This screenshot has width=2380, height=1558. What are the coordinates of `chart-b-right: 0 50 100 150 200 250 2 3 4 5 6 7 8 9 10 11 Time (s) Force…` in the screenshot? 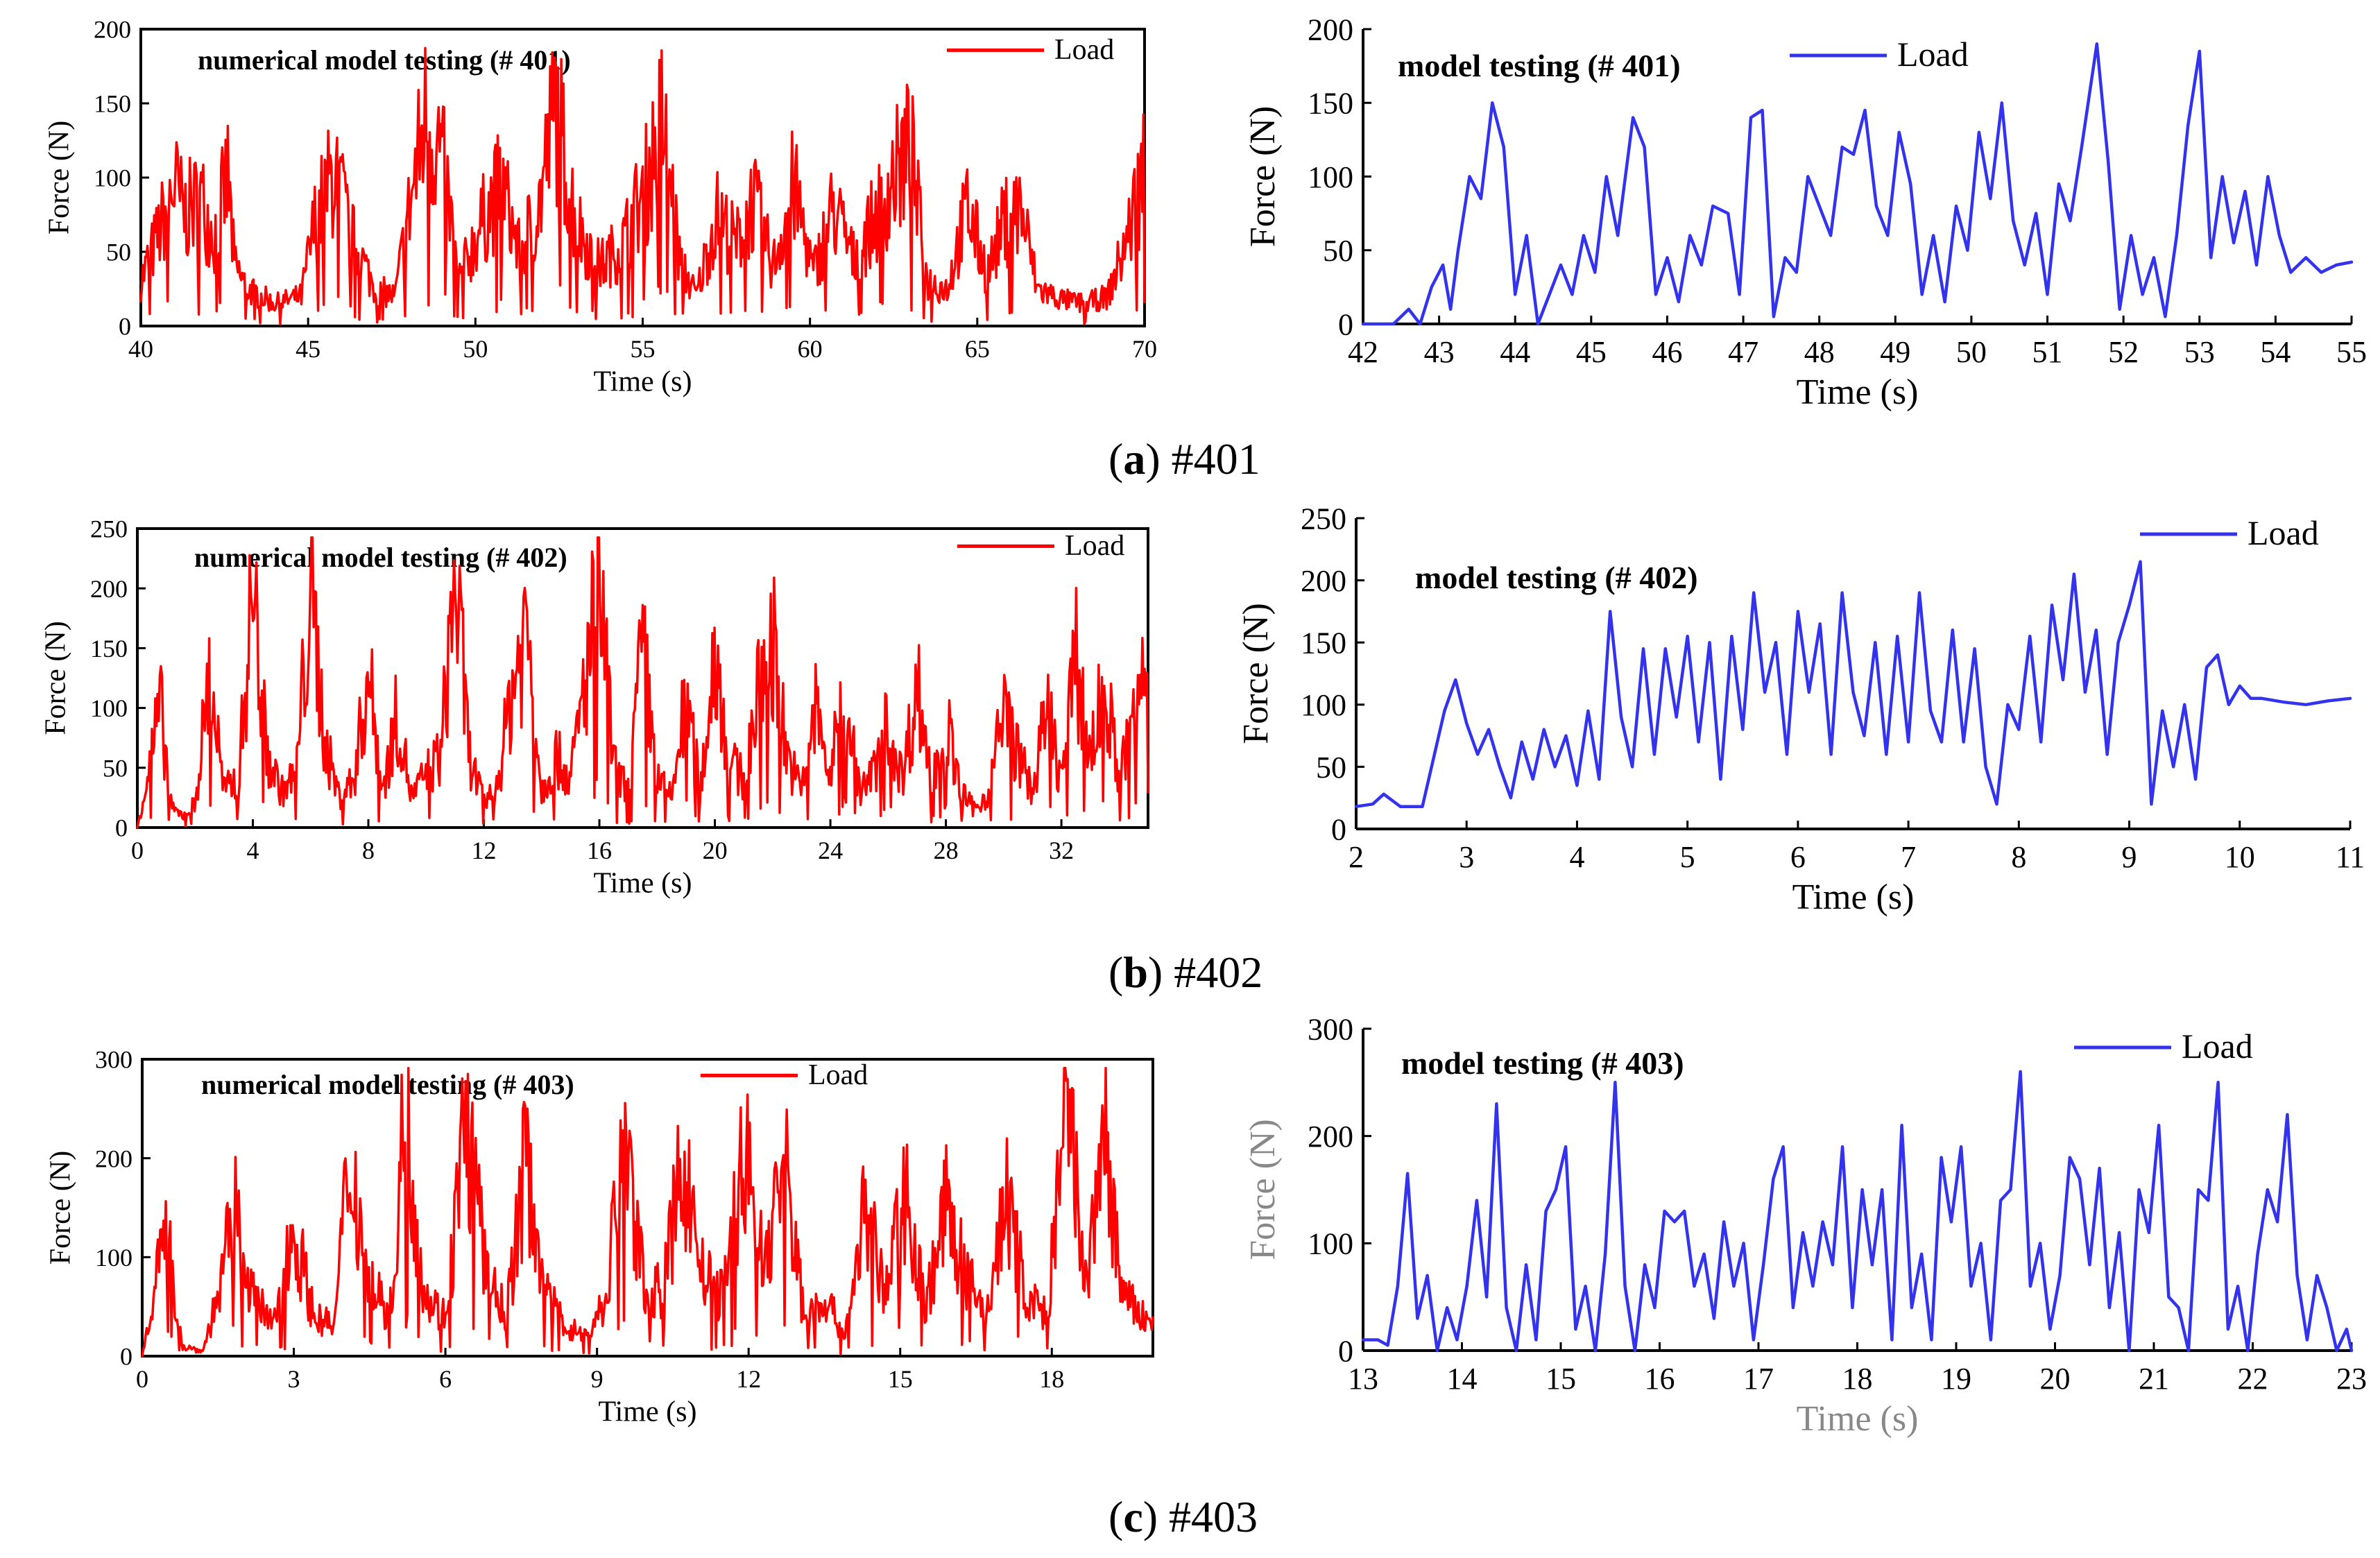 It's located at (1800, 709).